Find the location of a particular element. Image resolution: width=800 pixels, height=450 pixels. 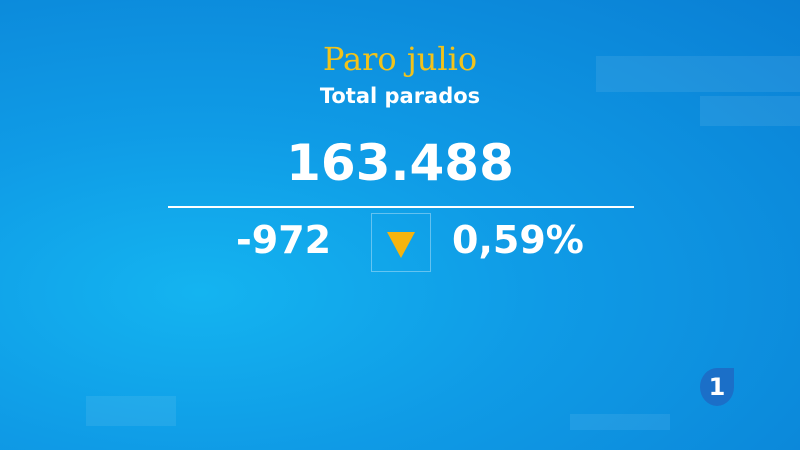

total-value: 163.488 is located at coordinates (400, 163).